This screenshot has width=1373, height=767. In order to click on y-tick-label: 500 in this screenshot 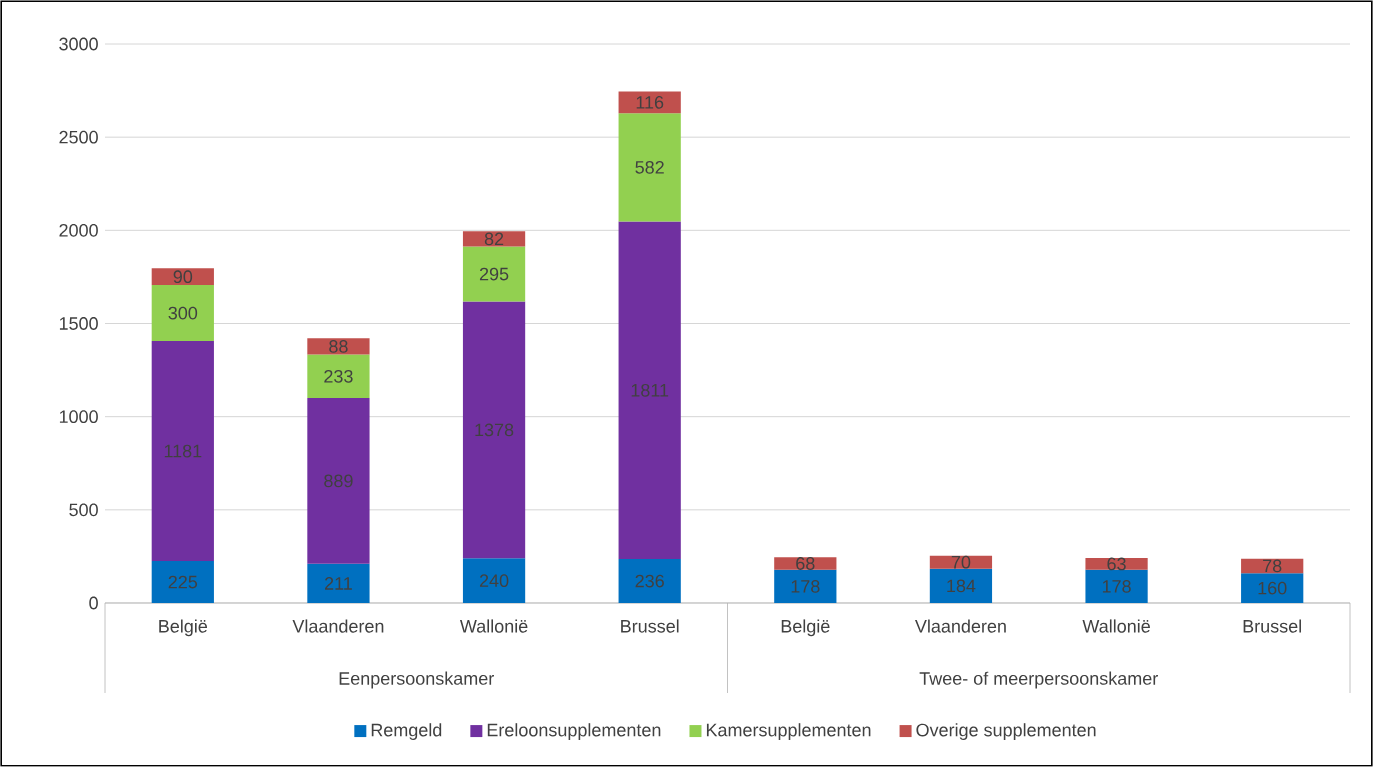, I will do `click(83, 510)`.